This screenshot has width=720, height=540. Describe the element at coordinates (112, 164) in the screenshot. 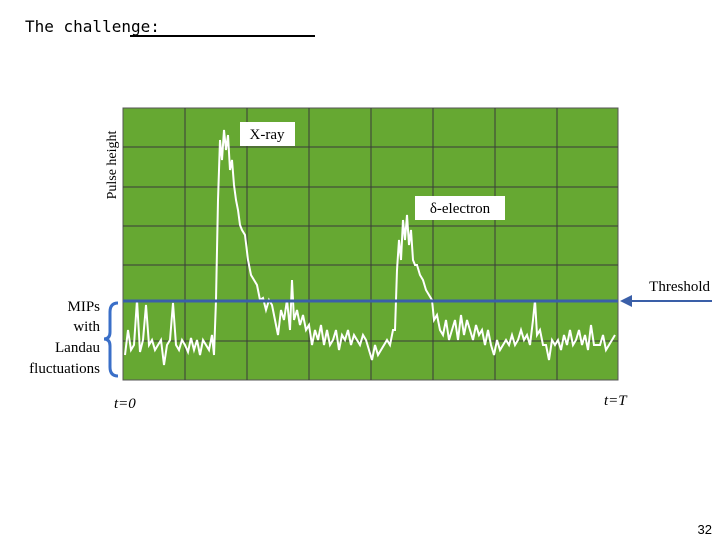

I see `y-axis-label: Pulse height` at that location.